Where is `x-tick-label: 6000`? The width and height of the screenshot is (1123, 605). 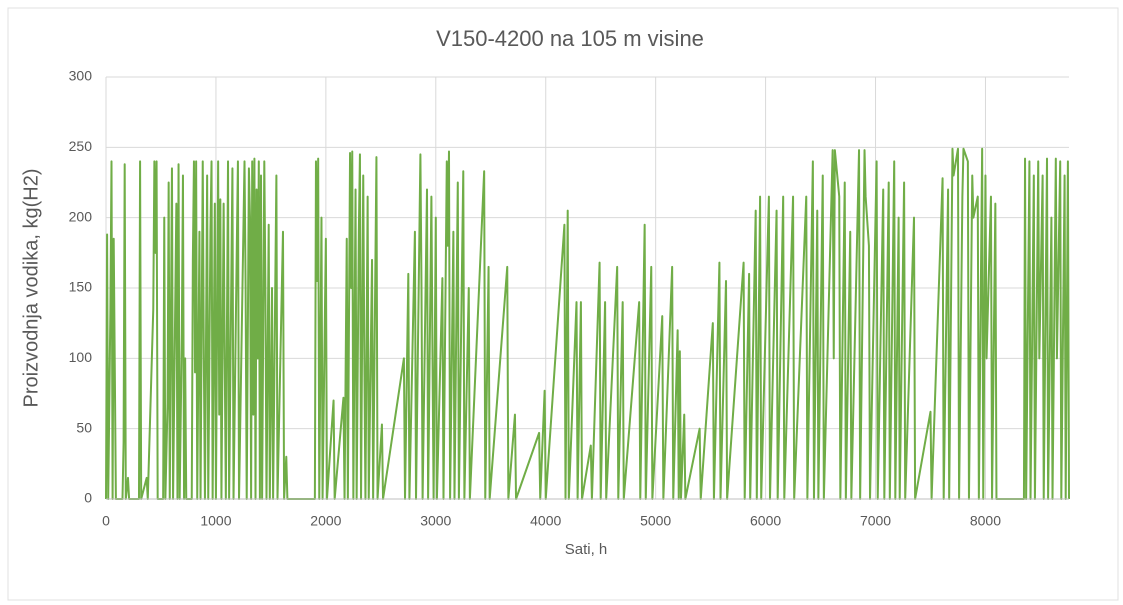 x-tick-label: 6000 is located at coordinates (765, 521).